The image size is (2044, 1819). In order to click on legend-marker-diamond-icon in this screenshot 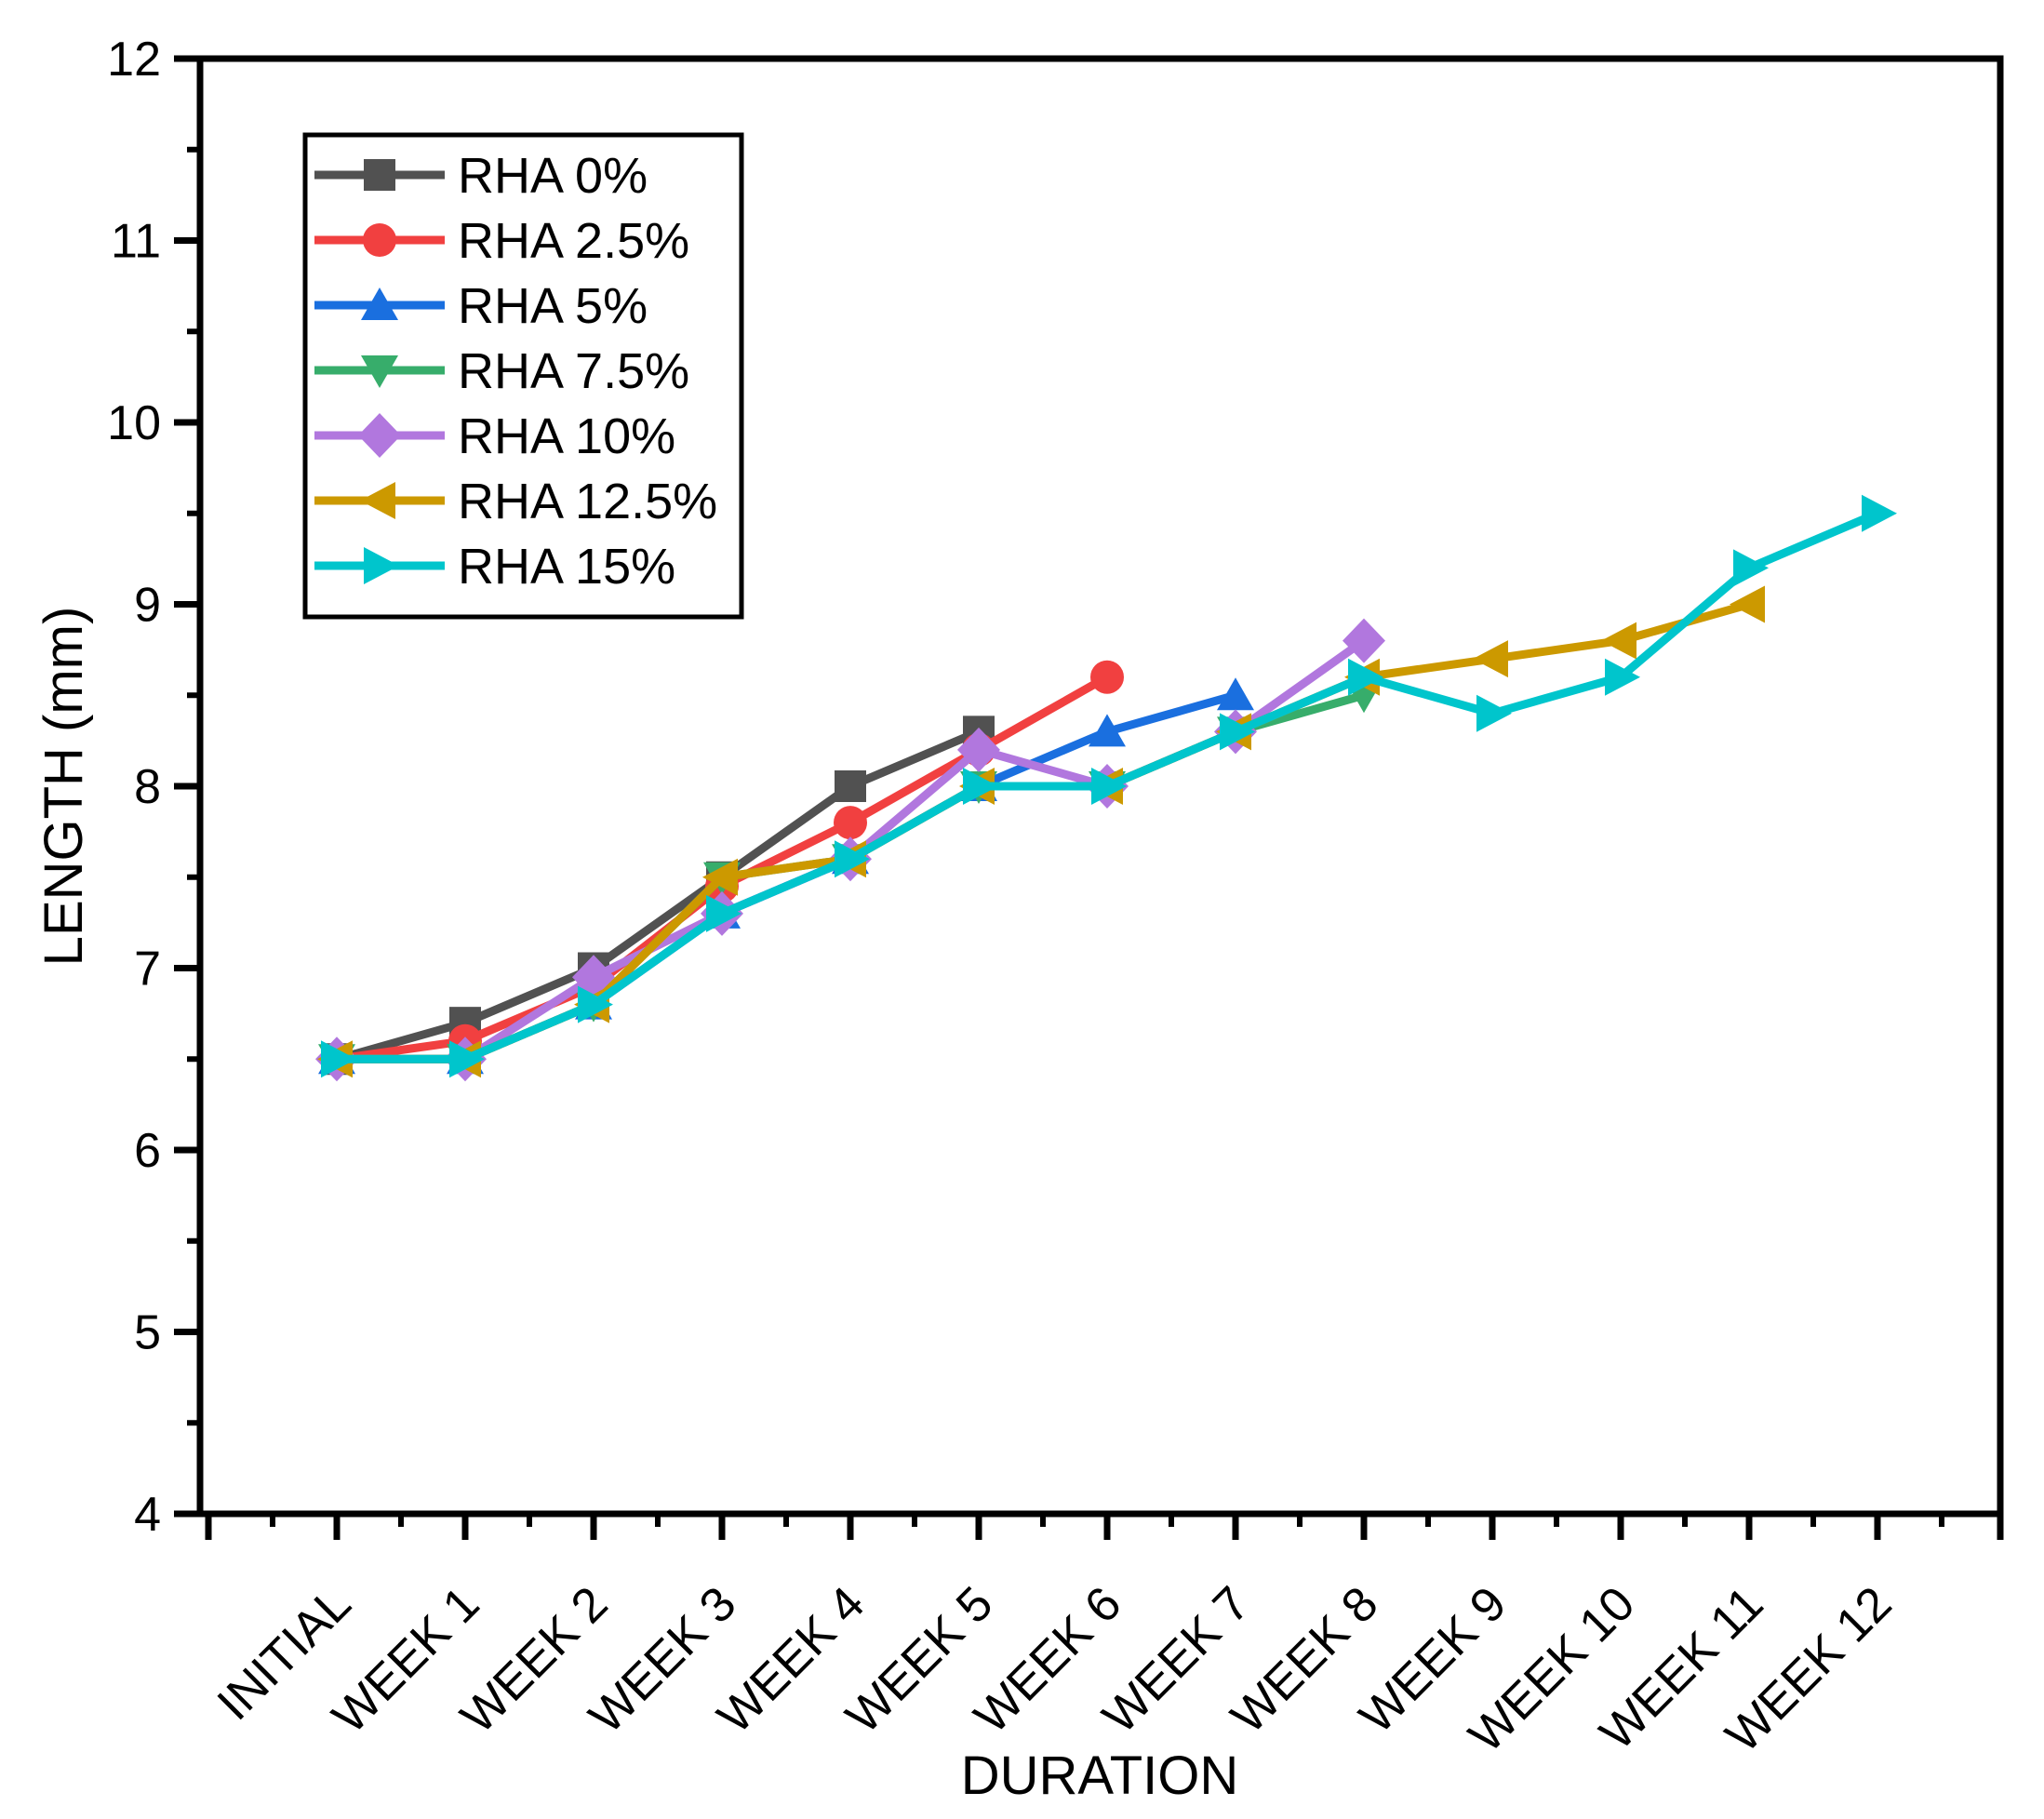, I will do `click(380, 435)`.